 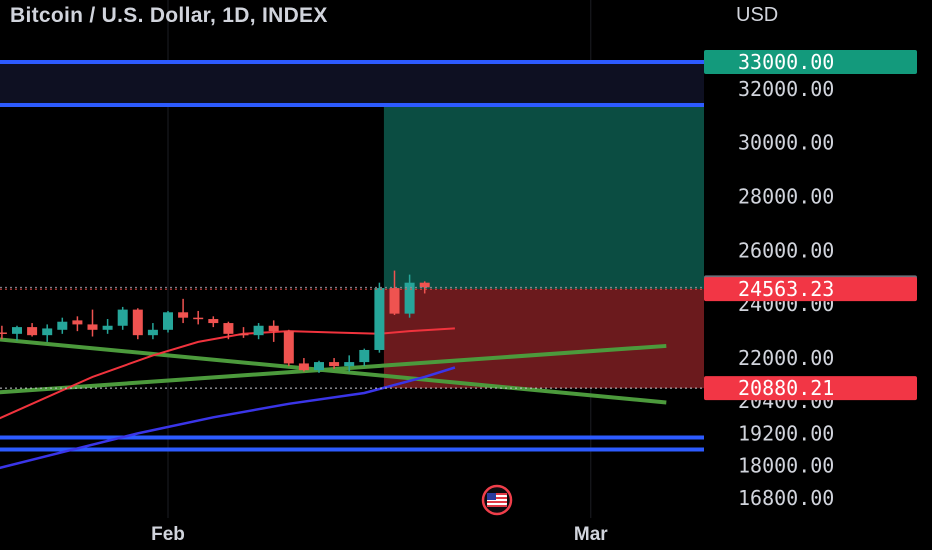 I want to click on price-tag-entry, so click(x=810, y=289).